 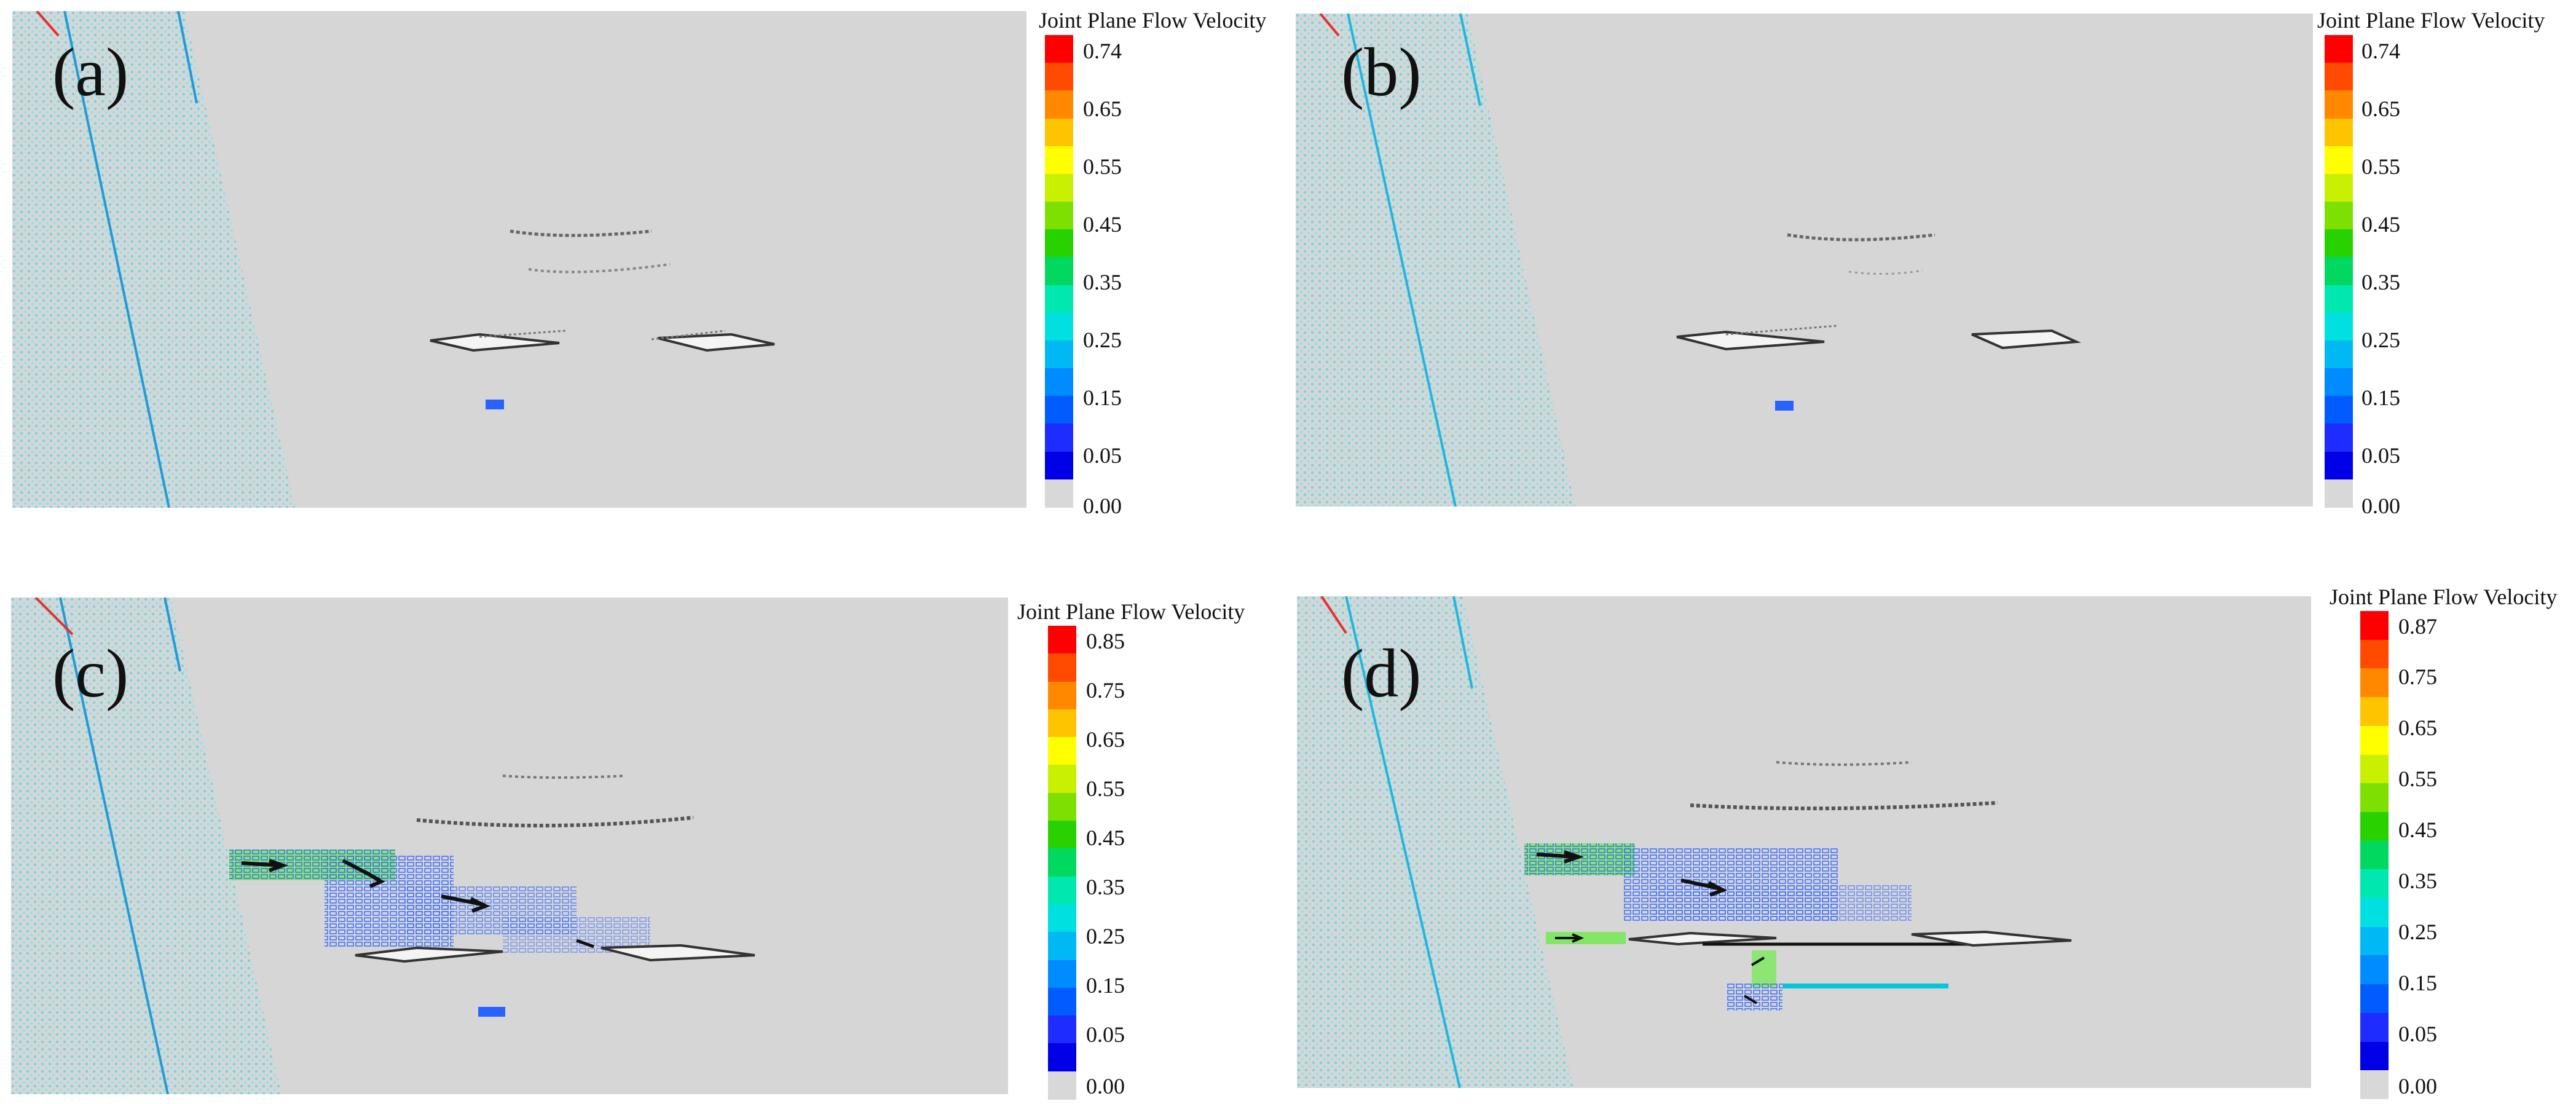 What do you see at coordinates (2381, 51) in the screenshot?
I see `colorbar-tick: 0.74` at bounding box center [2381, 51].